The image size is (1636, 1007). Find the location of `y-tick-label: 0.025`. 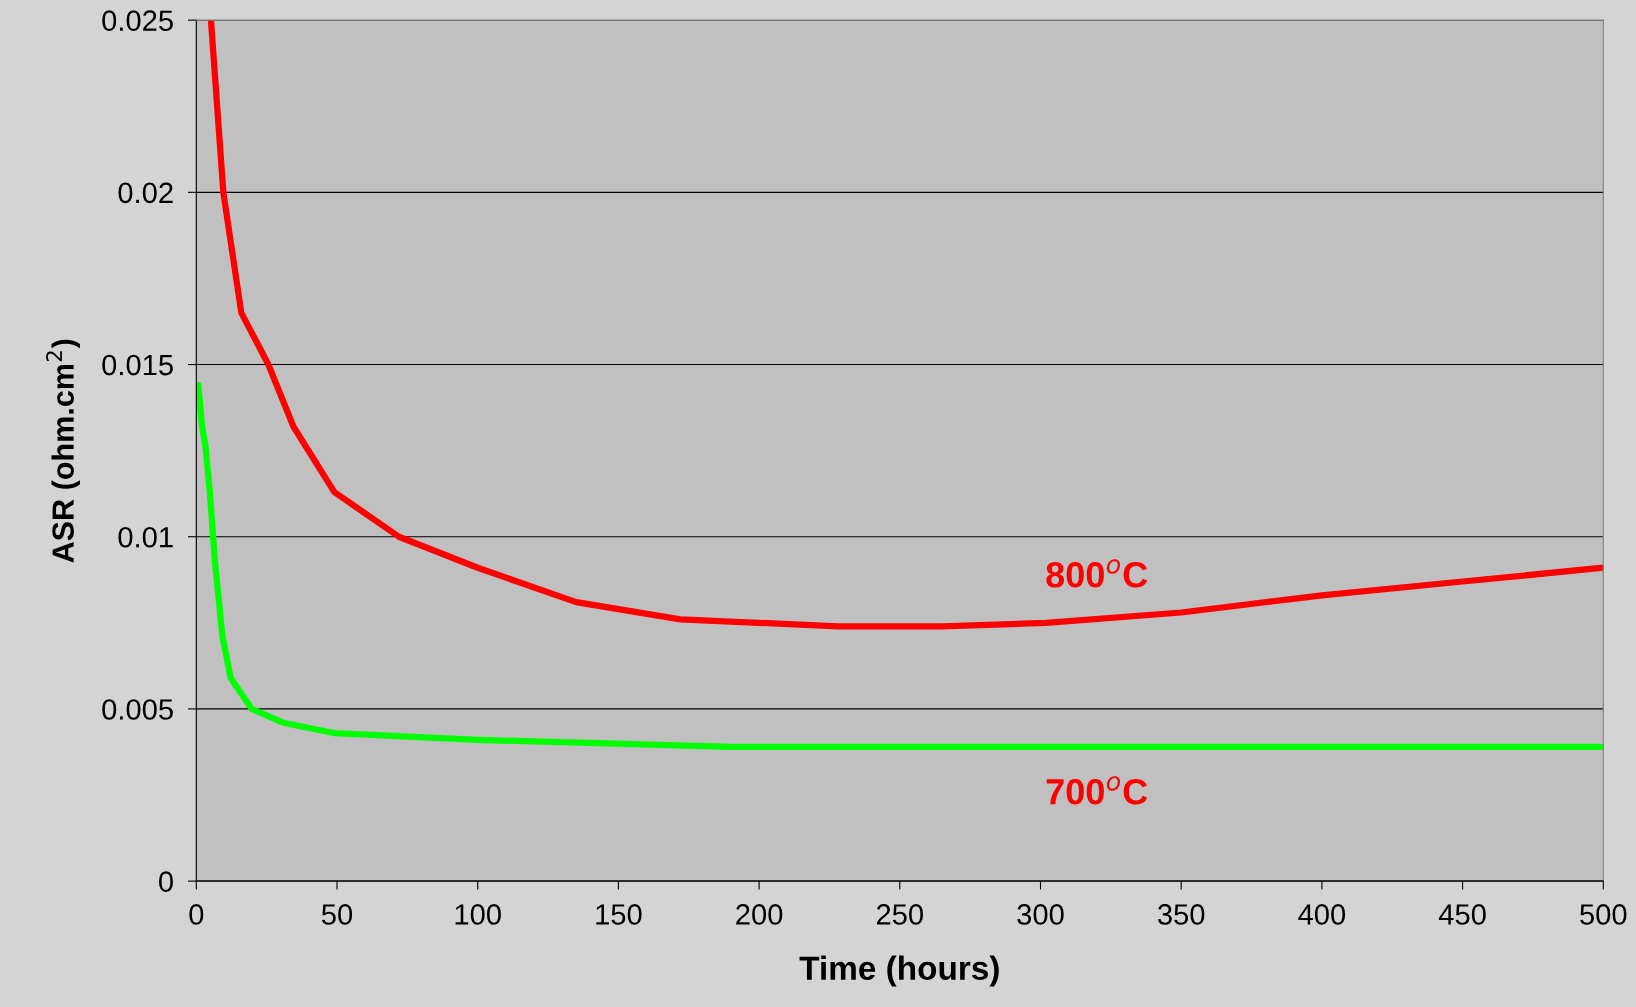

y-tick-label: 0.025 is located at coordinates (137, 20).